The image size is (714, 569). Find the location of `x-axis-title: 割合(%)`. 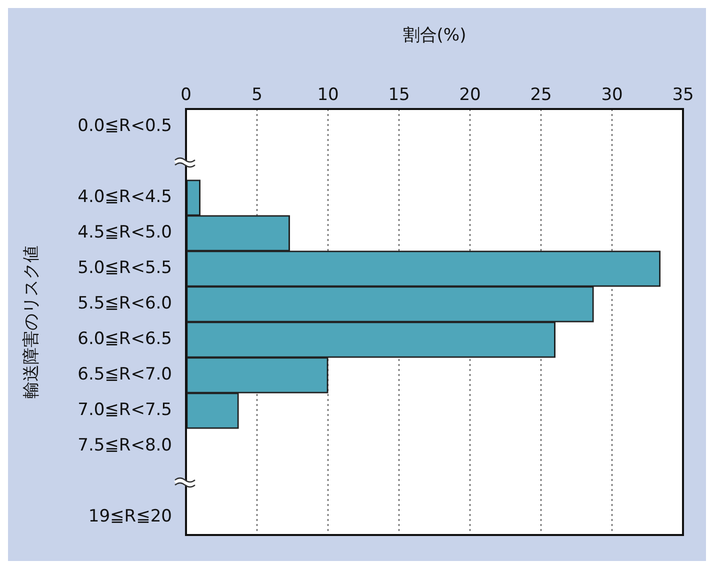

x-axis-title: 割合(%) is located at coordinates (434, 36).